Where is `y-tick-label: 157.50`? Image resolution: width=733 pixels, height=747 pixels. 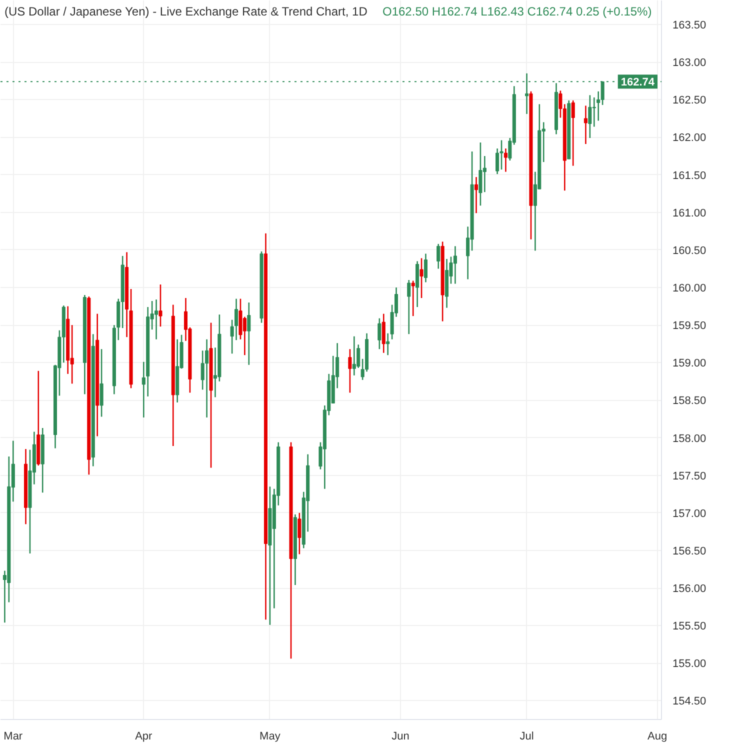
y-tick-label: 157.50 is located at coordinates (689, 476).